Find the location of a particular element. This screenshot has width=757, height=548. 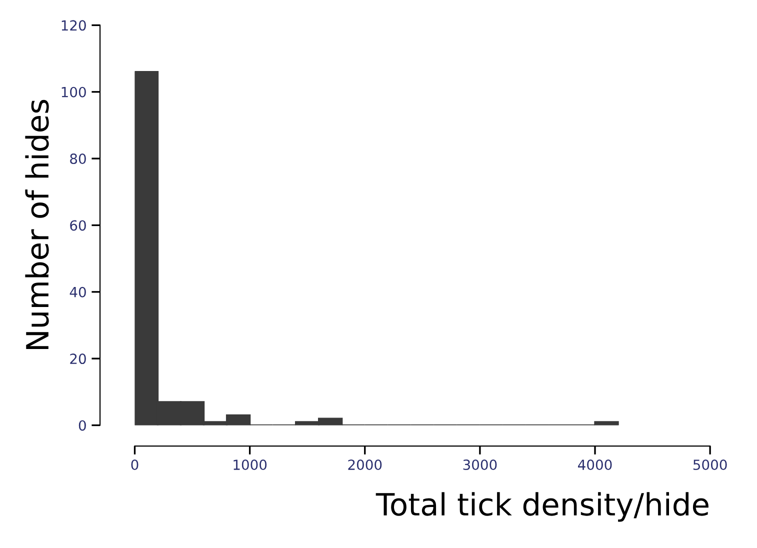

y-tick-label: 80 is located at coordinates (78, 159).